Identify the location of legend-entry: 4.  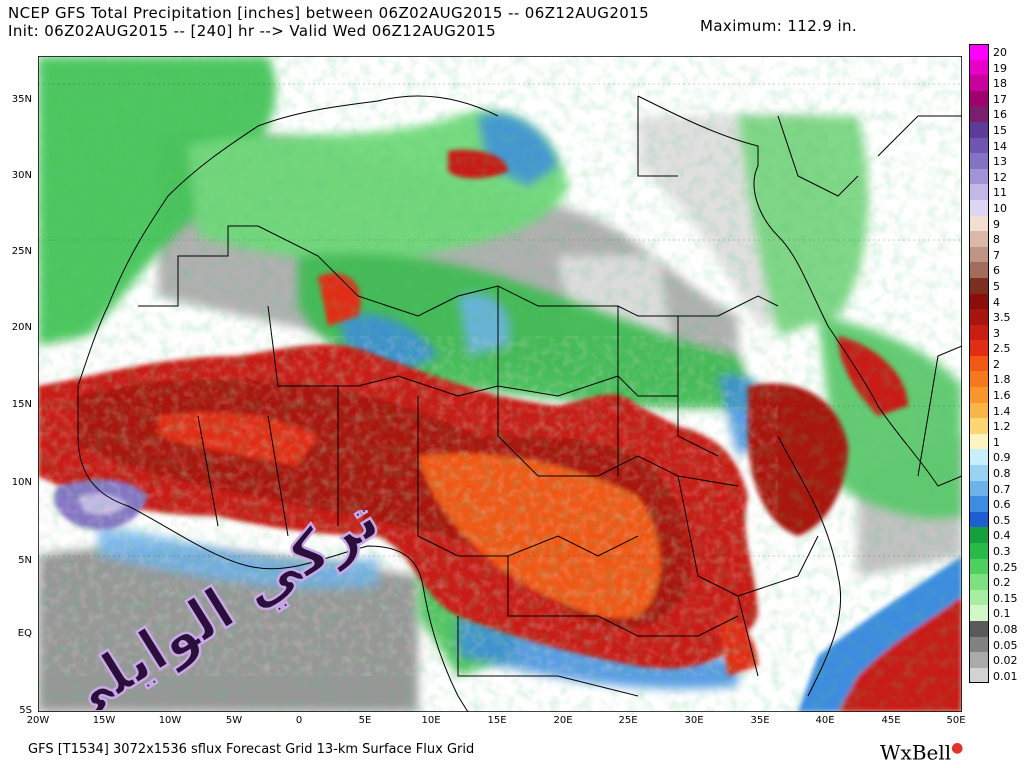
(994, 301).